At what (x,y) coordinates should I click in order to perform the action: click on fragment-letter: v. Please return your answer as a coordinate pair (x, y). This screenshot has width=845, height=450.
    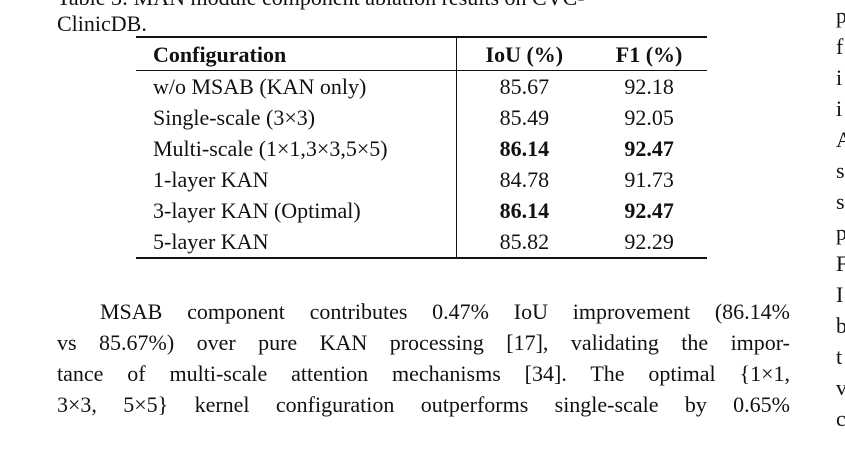
    Looking at the image, I should click on (840, 387).